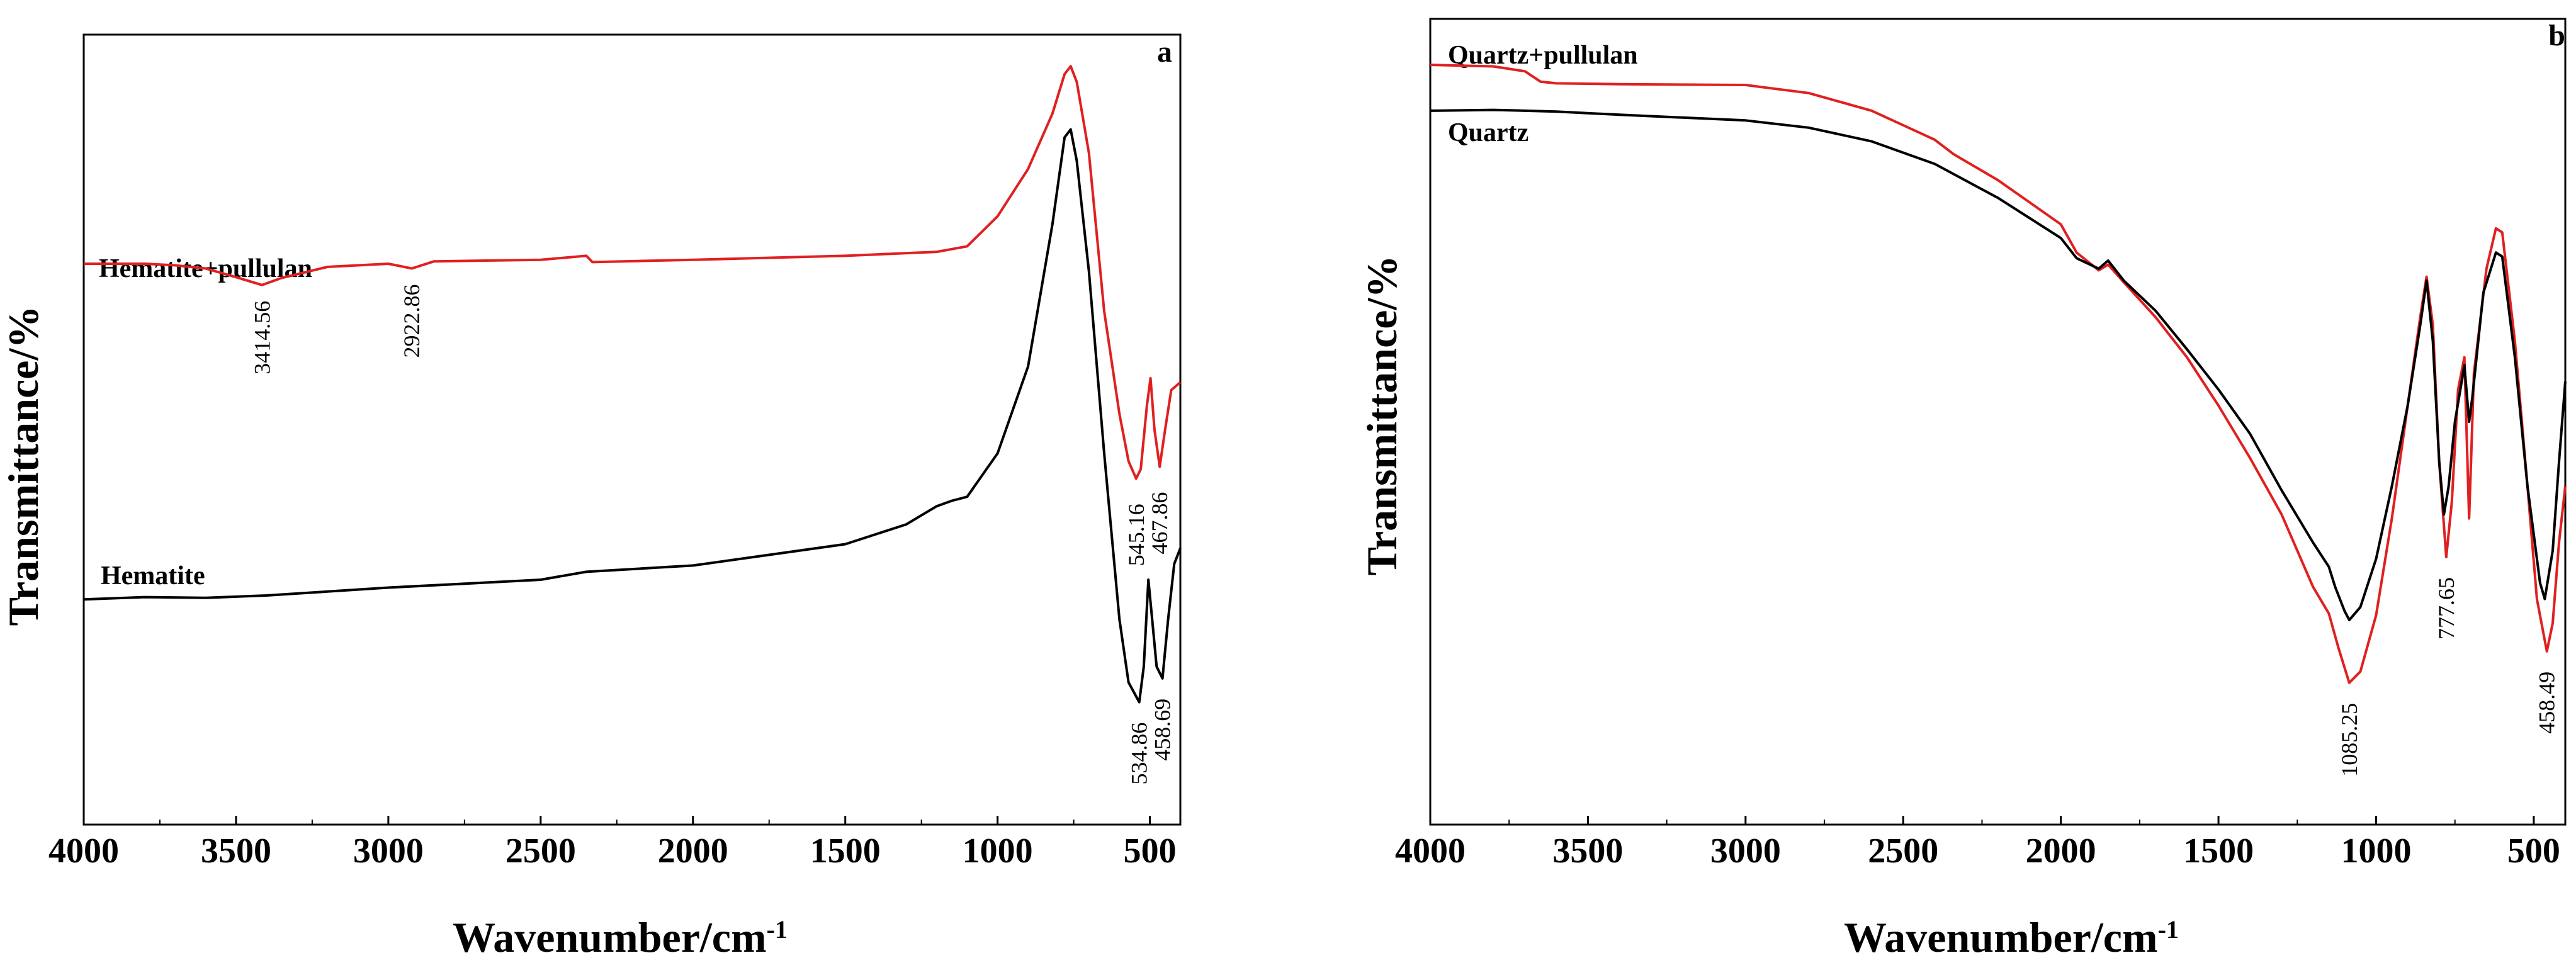 The width and height of the screenshot is (2576, 970). Describe the element at coordinates (2218, 851) in the screenshot. I see `panel-b-x-tick-label: 1500` at that location.